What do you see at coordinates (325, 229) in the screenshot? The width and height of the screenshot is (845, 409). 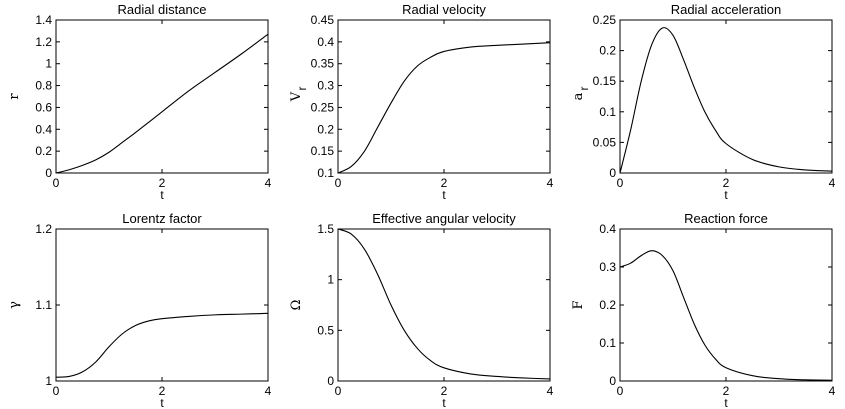 I see `y-tick-label: 1.5` at bounding box center [325, 229].